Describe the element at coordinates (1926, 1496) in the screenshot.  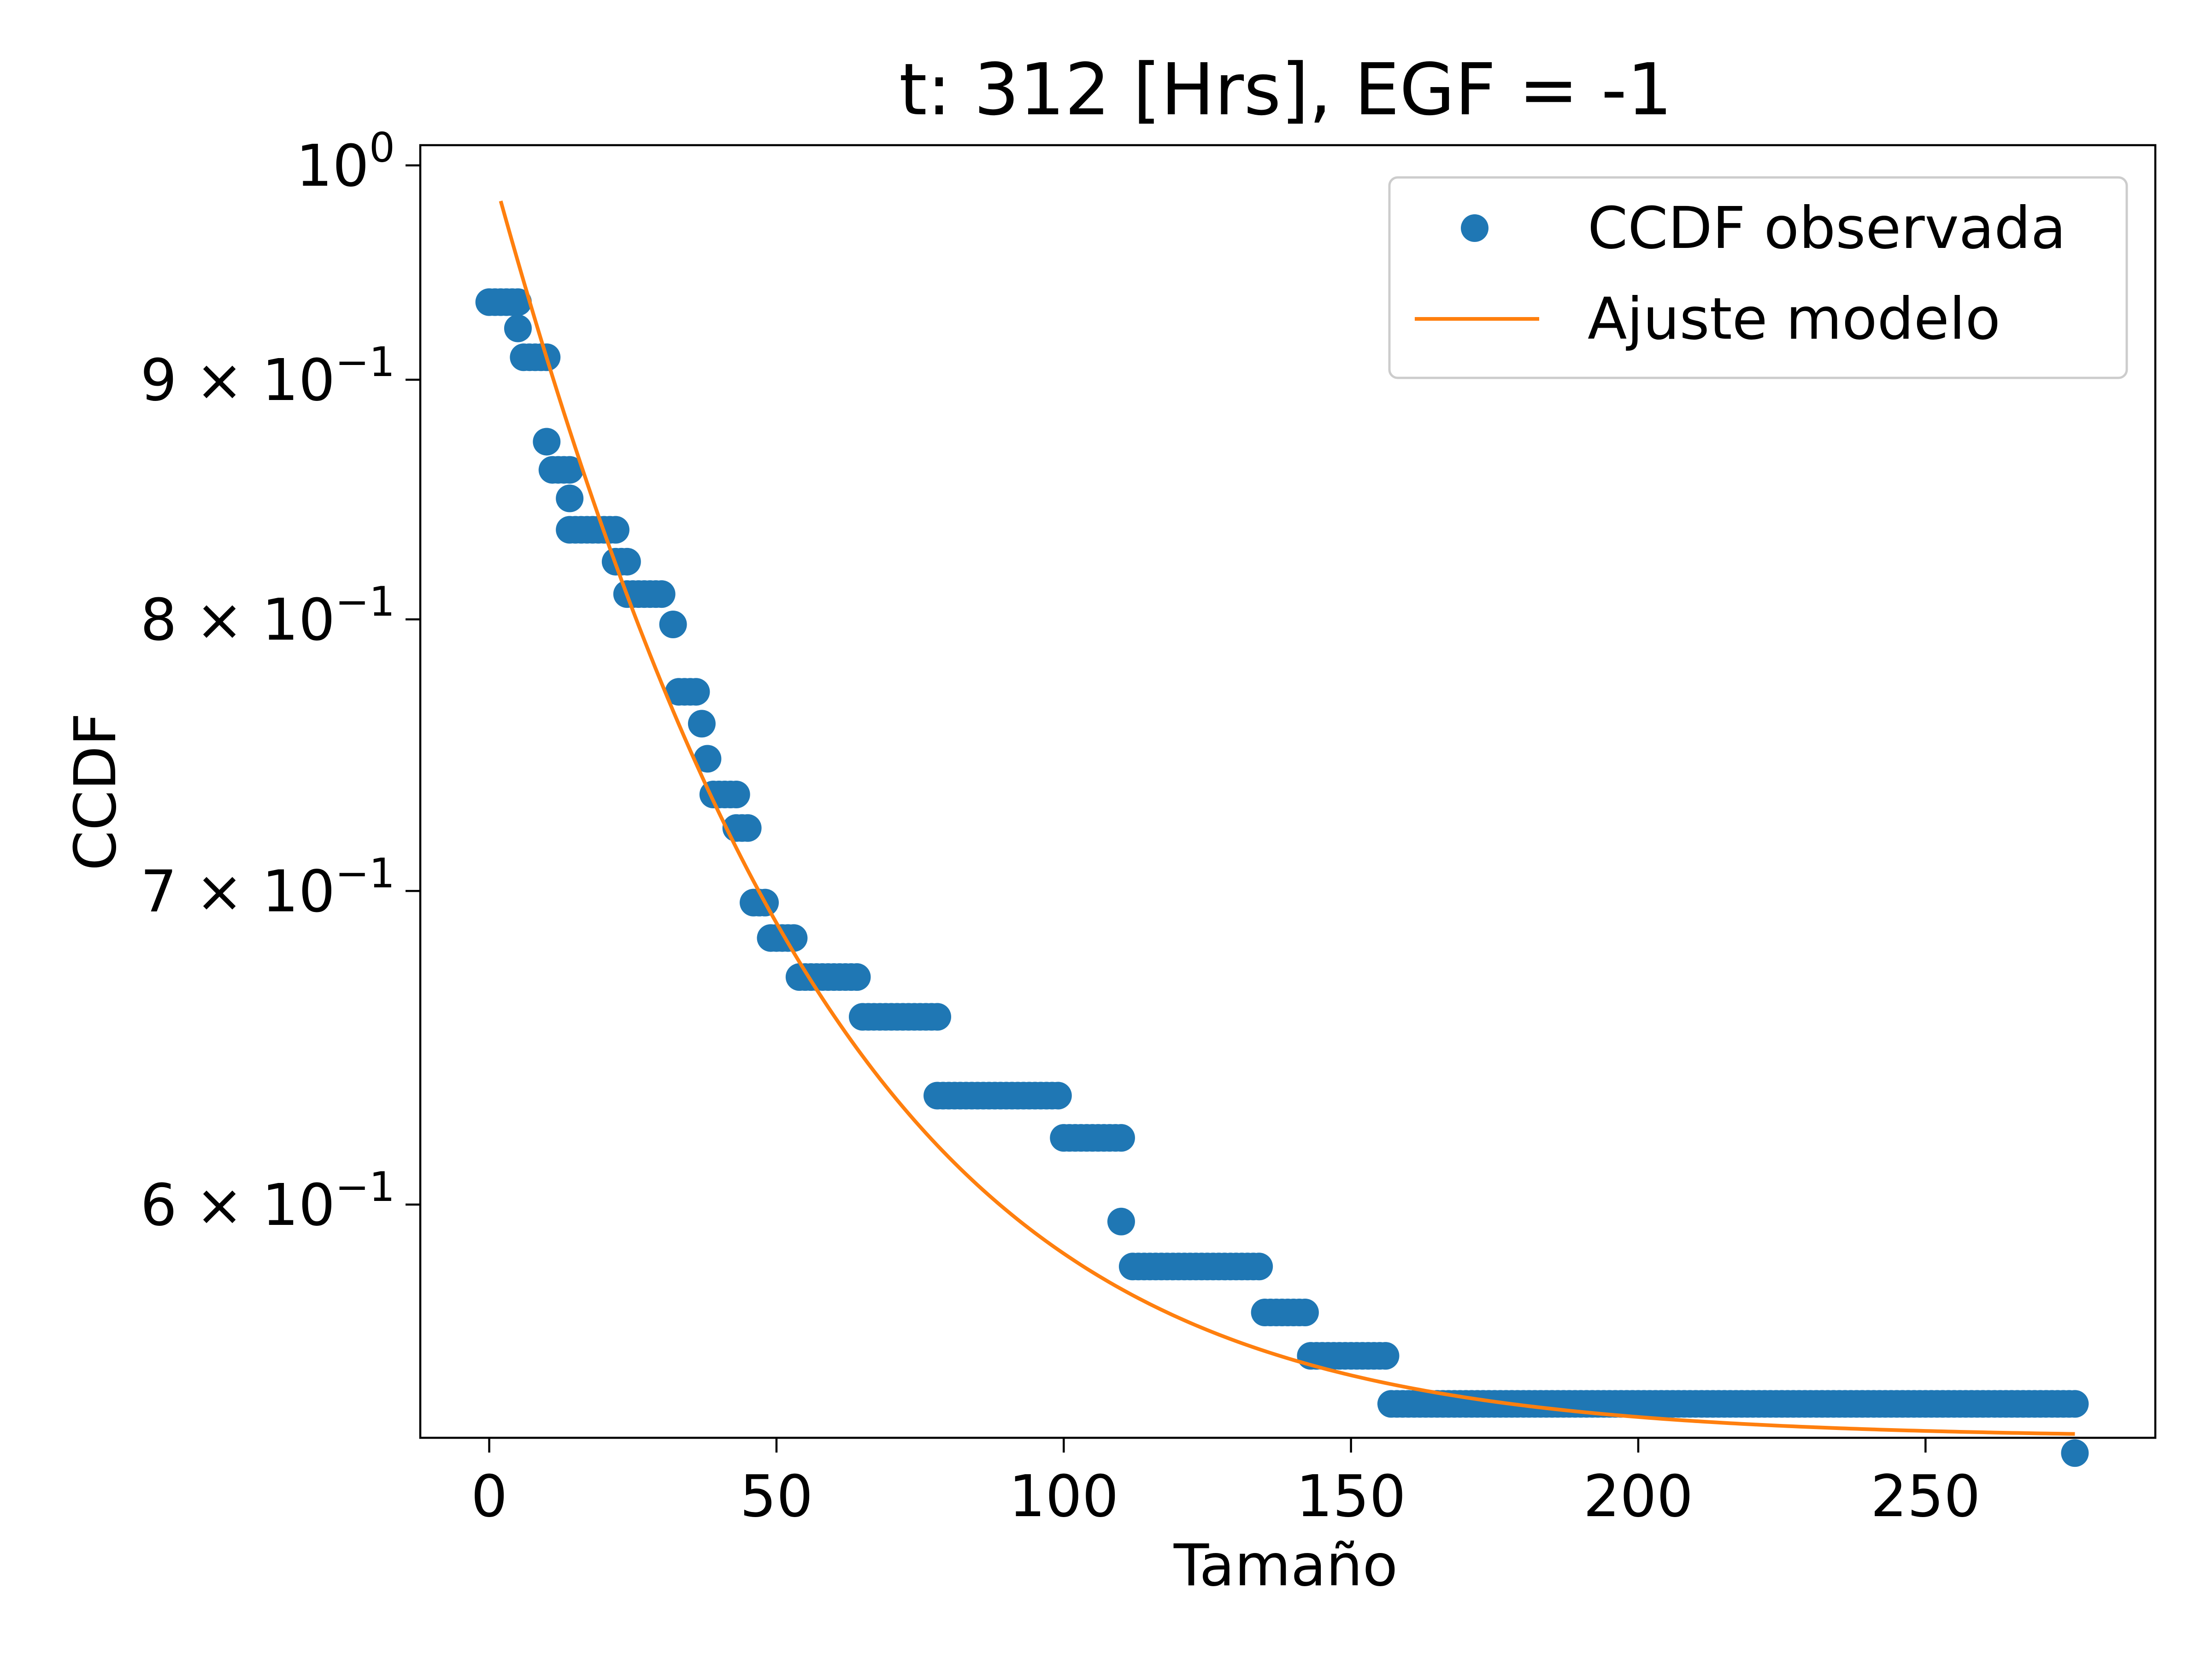
I see `x-tick-label: 250` at that location.